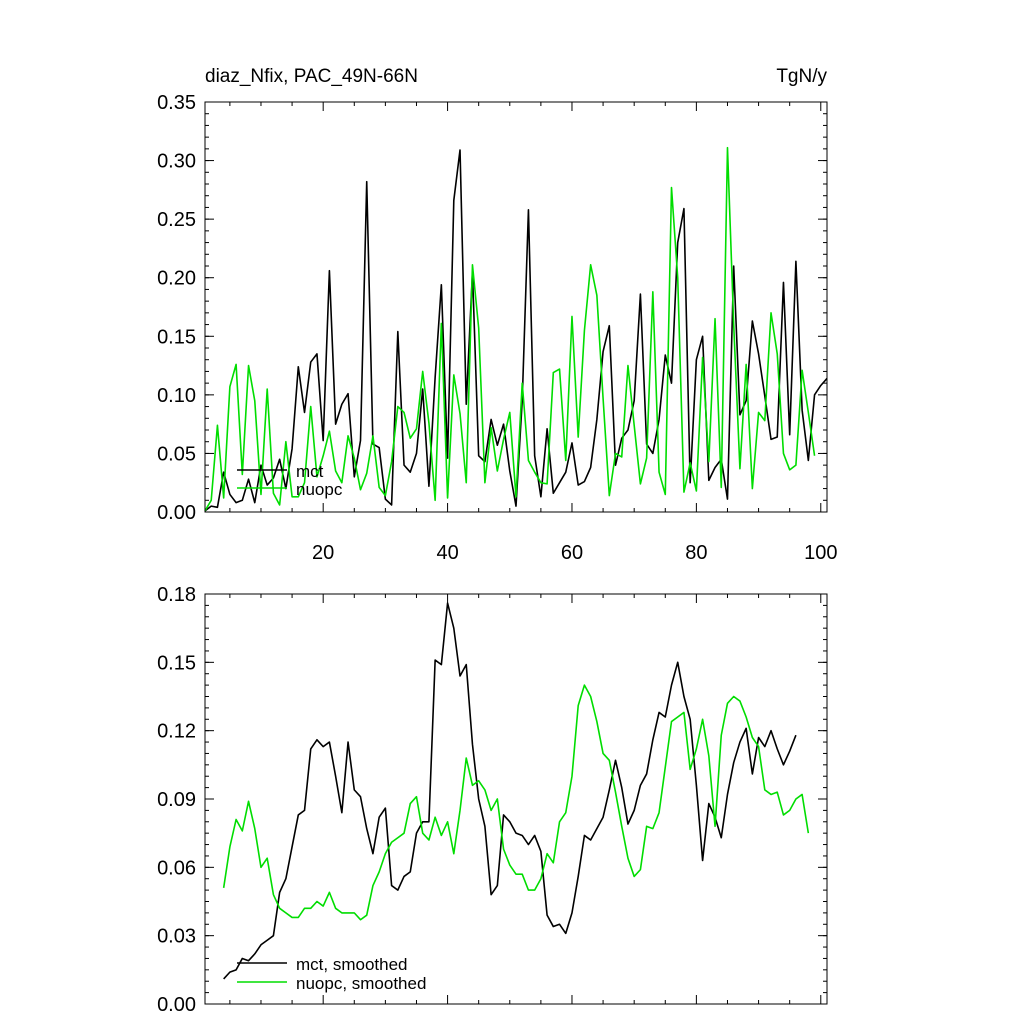  Describe the element at coordinates (176, 595) in the screenshot. I see `y-tick-label: 0.18` at that location.